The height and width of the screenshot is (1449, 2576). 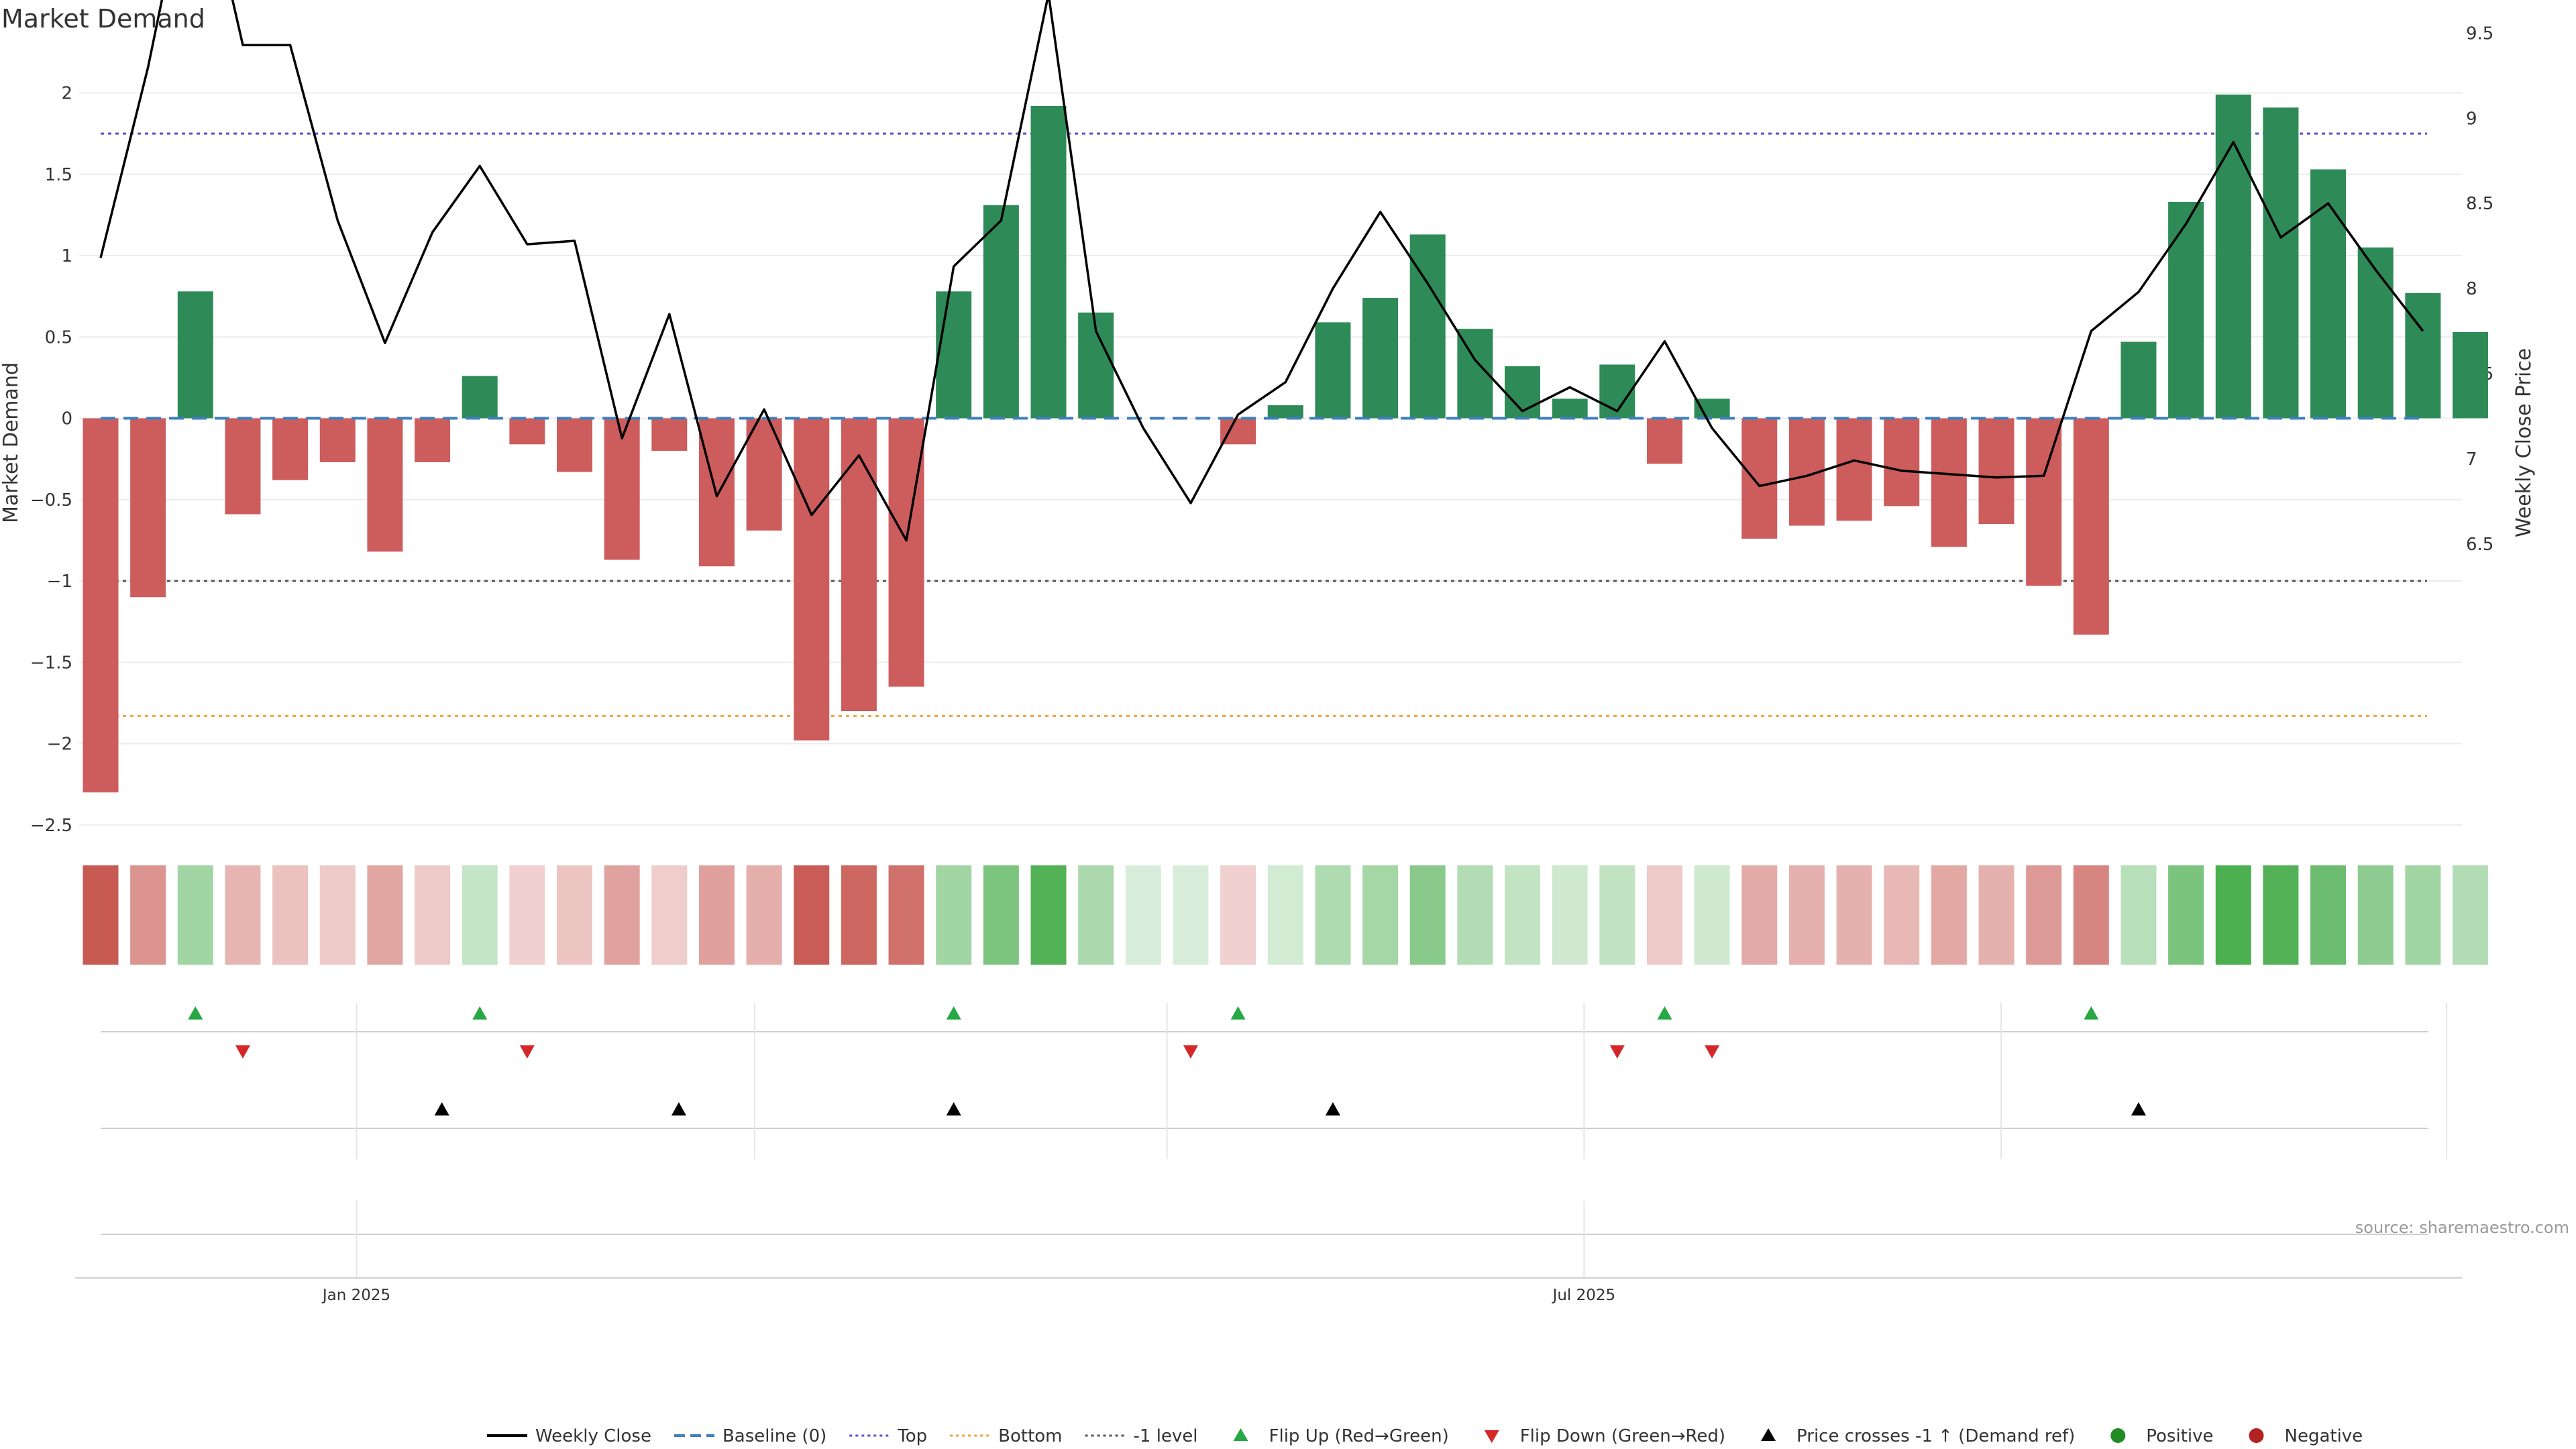 I want to click on legend-item-7: Price crosses -1 ↑ (Demand ref), so click(x=1918, y=1436).